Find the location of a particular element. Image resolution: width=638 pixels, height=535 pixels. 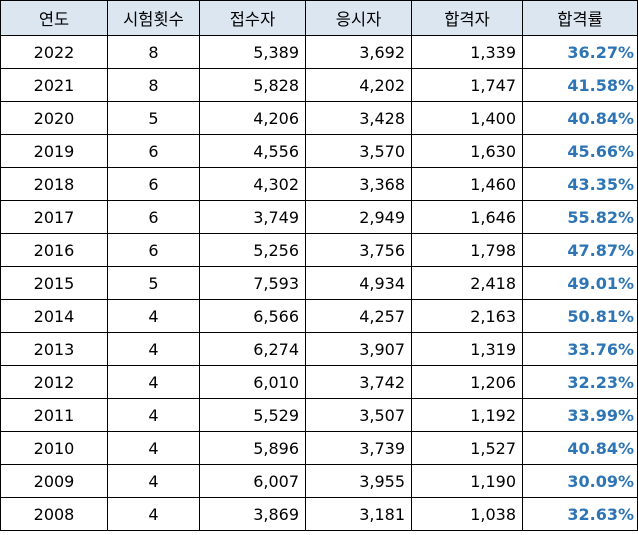

table-row: 2011 4 5,529 3,507 1,192 33.99% is located at coordinates (319, 415).